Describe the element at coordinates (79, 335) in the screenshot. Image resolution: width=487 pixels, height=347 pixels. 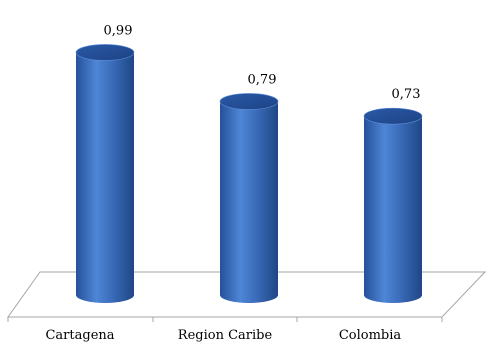
I see `category-label: Cartagena` at that location.